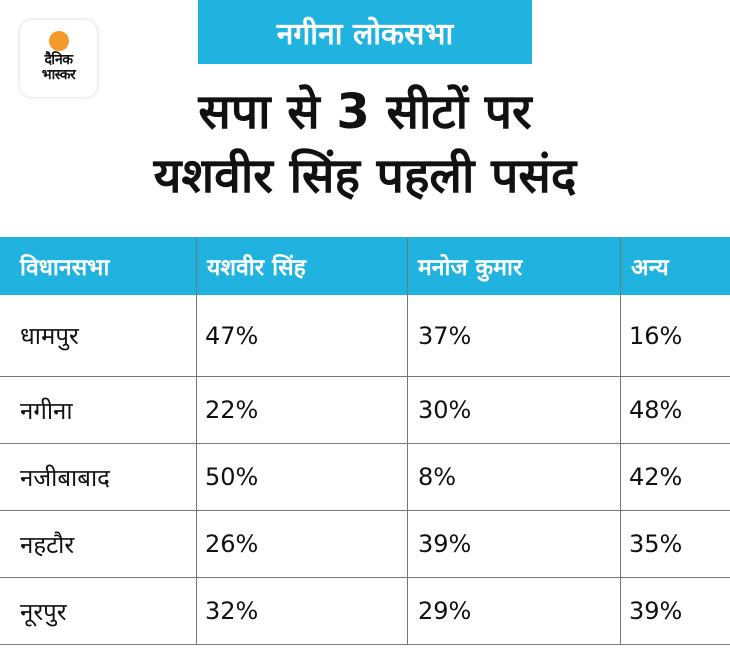 Image resolution: width=730 pixels, height=650 pixels. I want to click on yashveer-pct: 22%, so click(302, 410).